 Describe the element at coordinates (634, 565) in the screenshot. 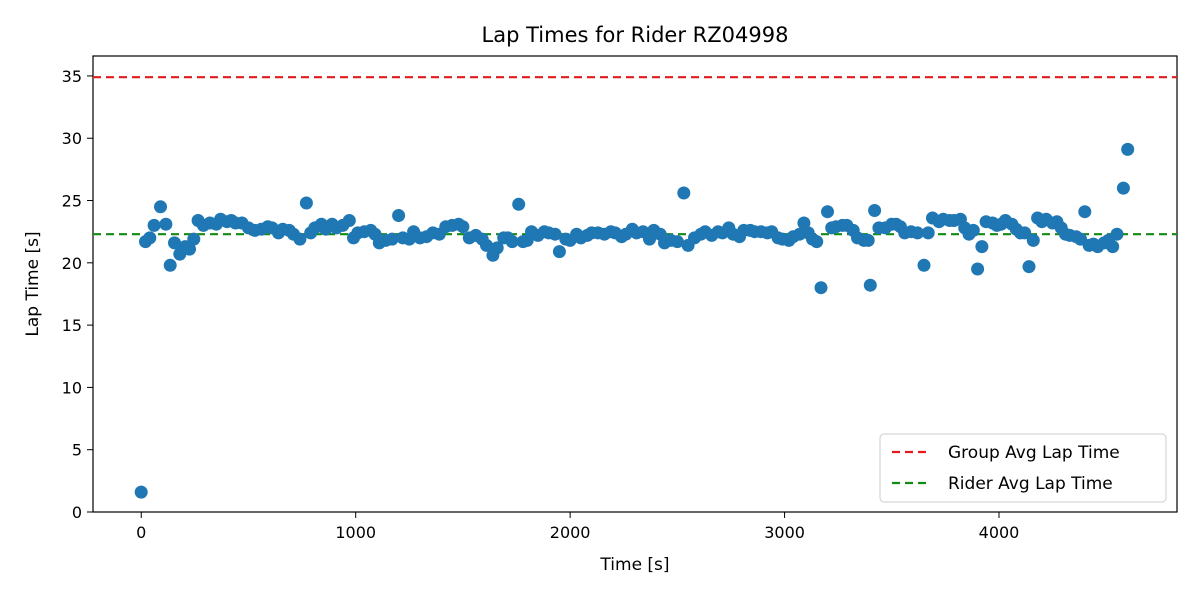

I see `x-axis-label: Time [s]` at that location.